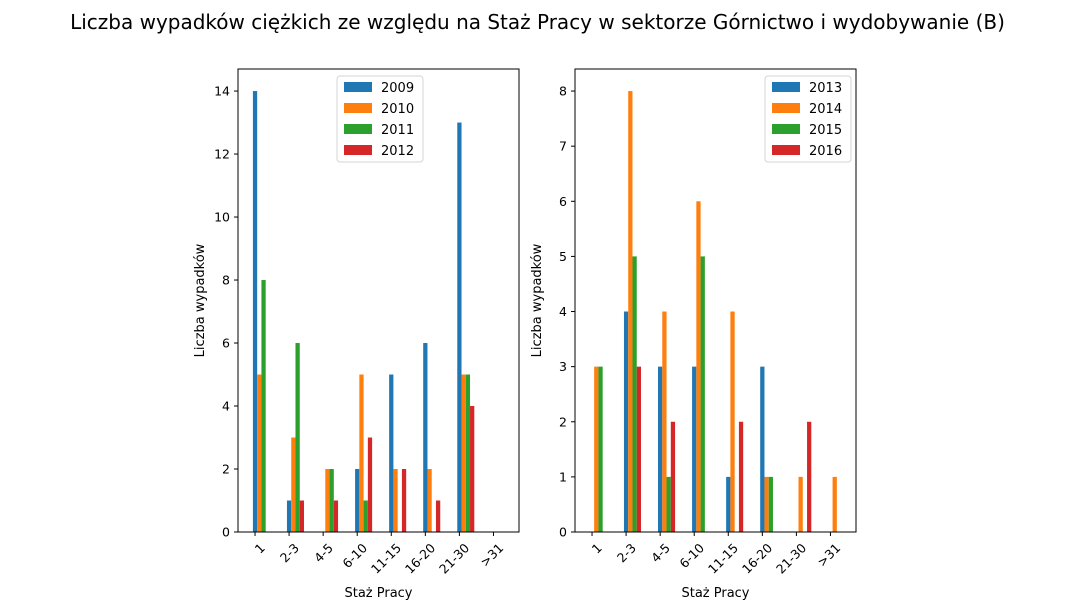  Describe the element at coordinates (358, 150) in the screenshot. I see `legend-swatch-2012` at that location.